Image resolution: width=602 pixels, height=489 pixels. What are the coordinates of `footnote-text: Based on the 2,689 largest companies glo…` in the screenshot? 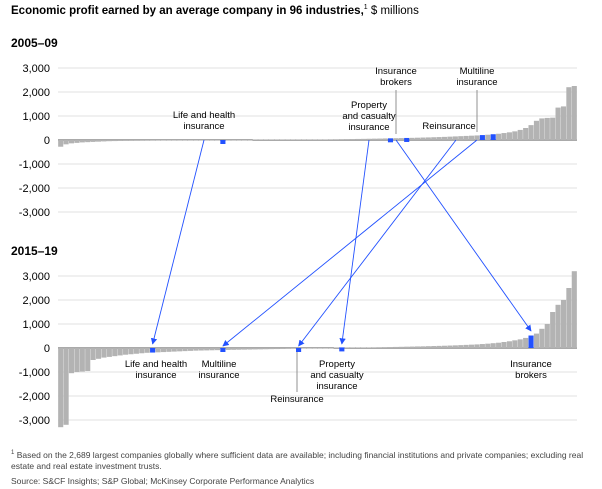 It's located at (297, 460).